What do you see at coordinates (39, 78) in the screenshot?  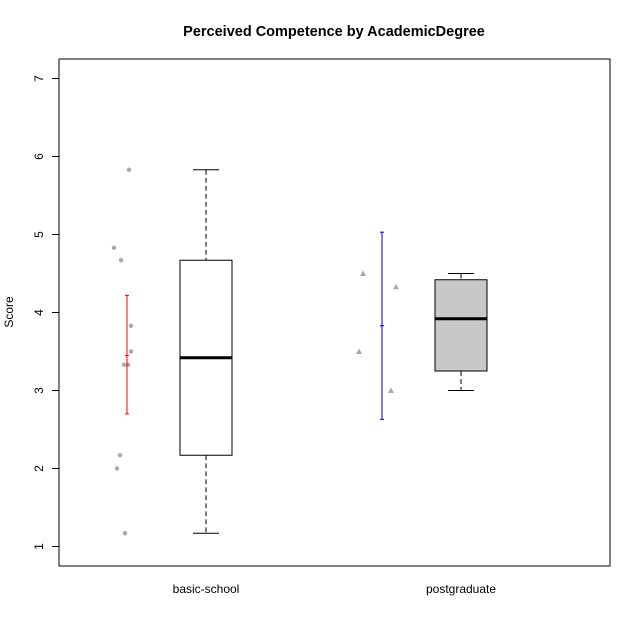 I see `y-tick-label: 7` at bounding box center [39, 78].